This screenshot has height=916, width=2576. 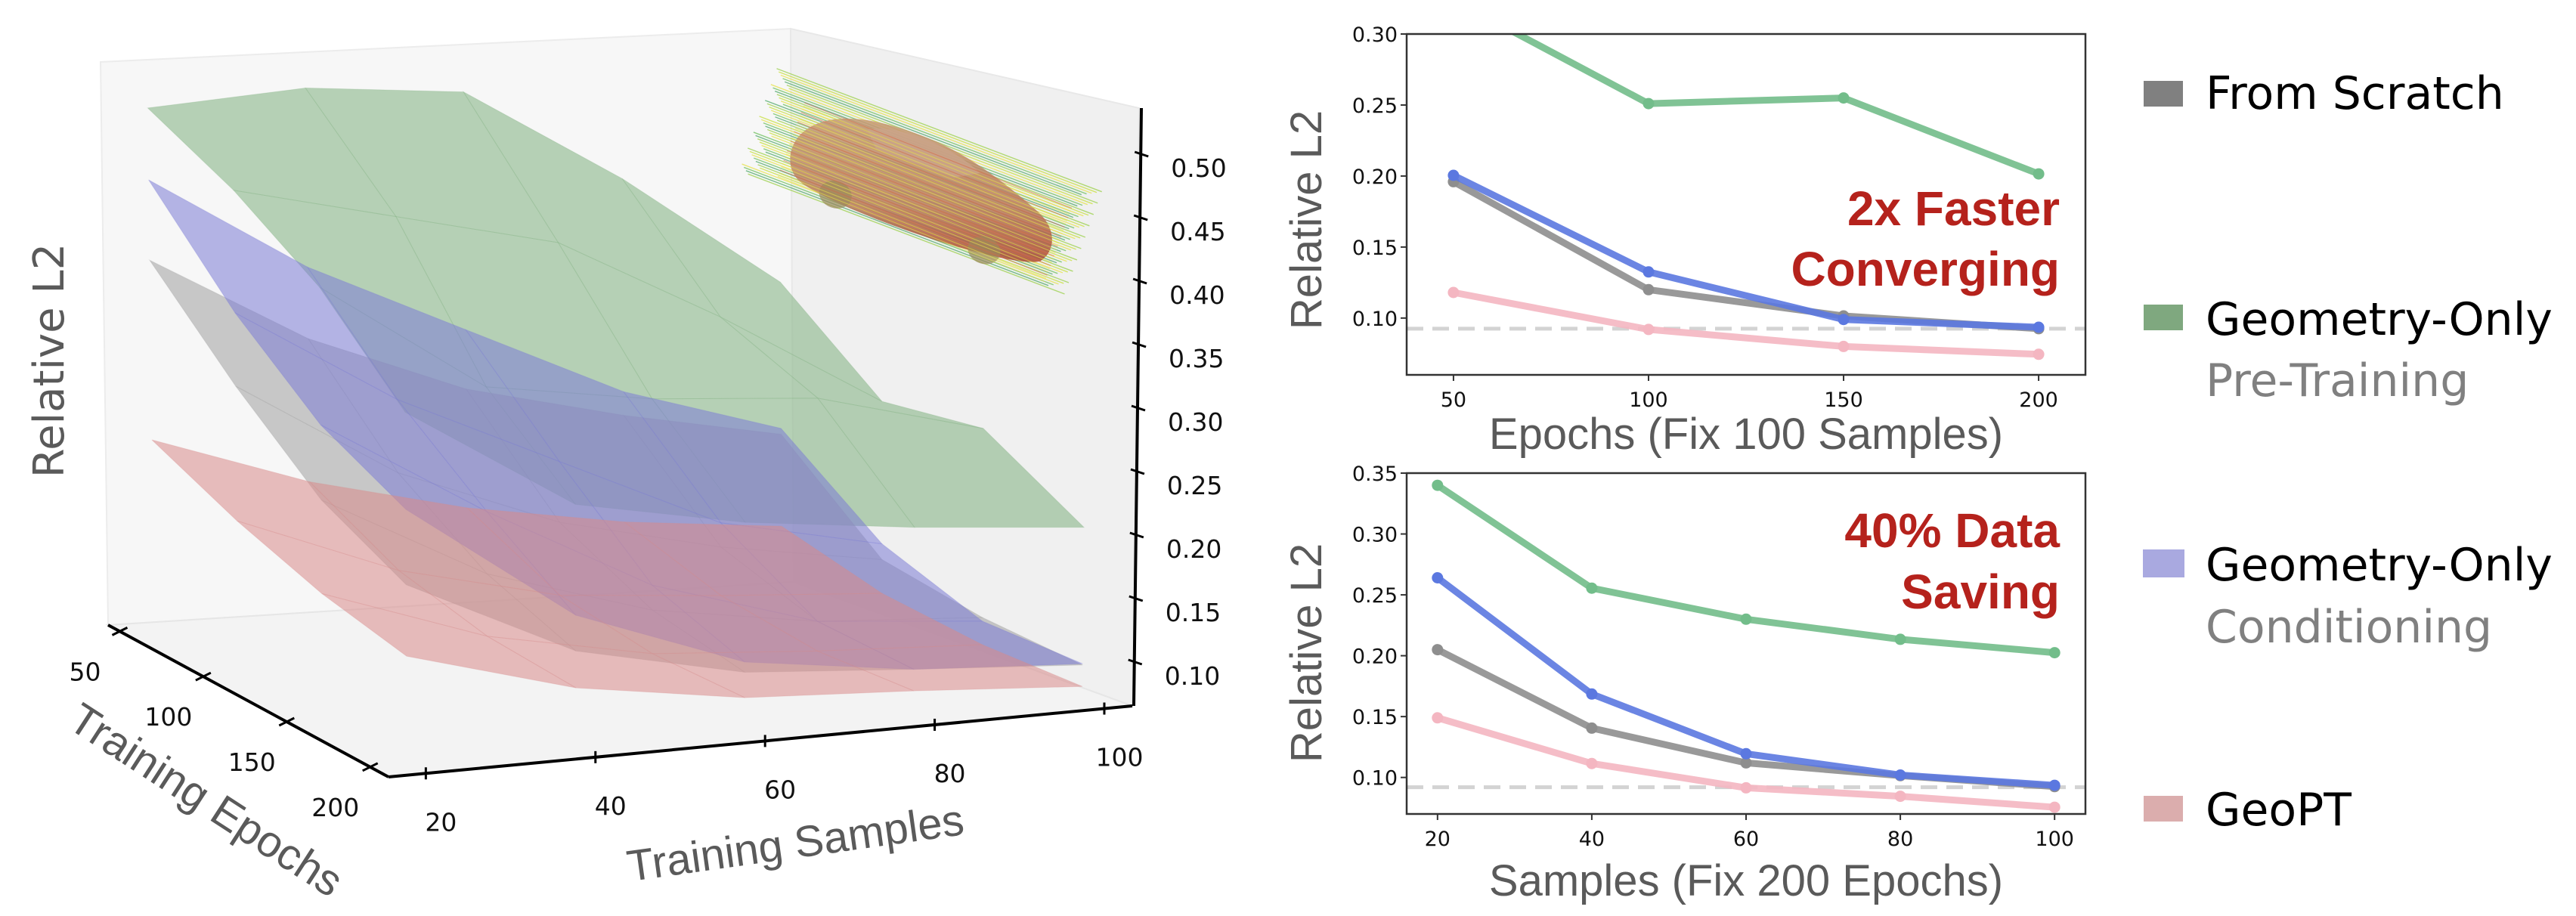 What do you see at coordinates (335, 807) in the screenshot?
I see `epochs-tick-label: 200` at bounding box center [335, 807].